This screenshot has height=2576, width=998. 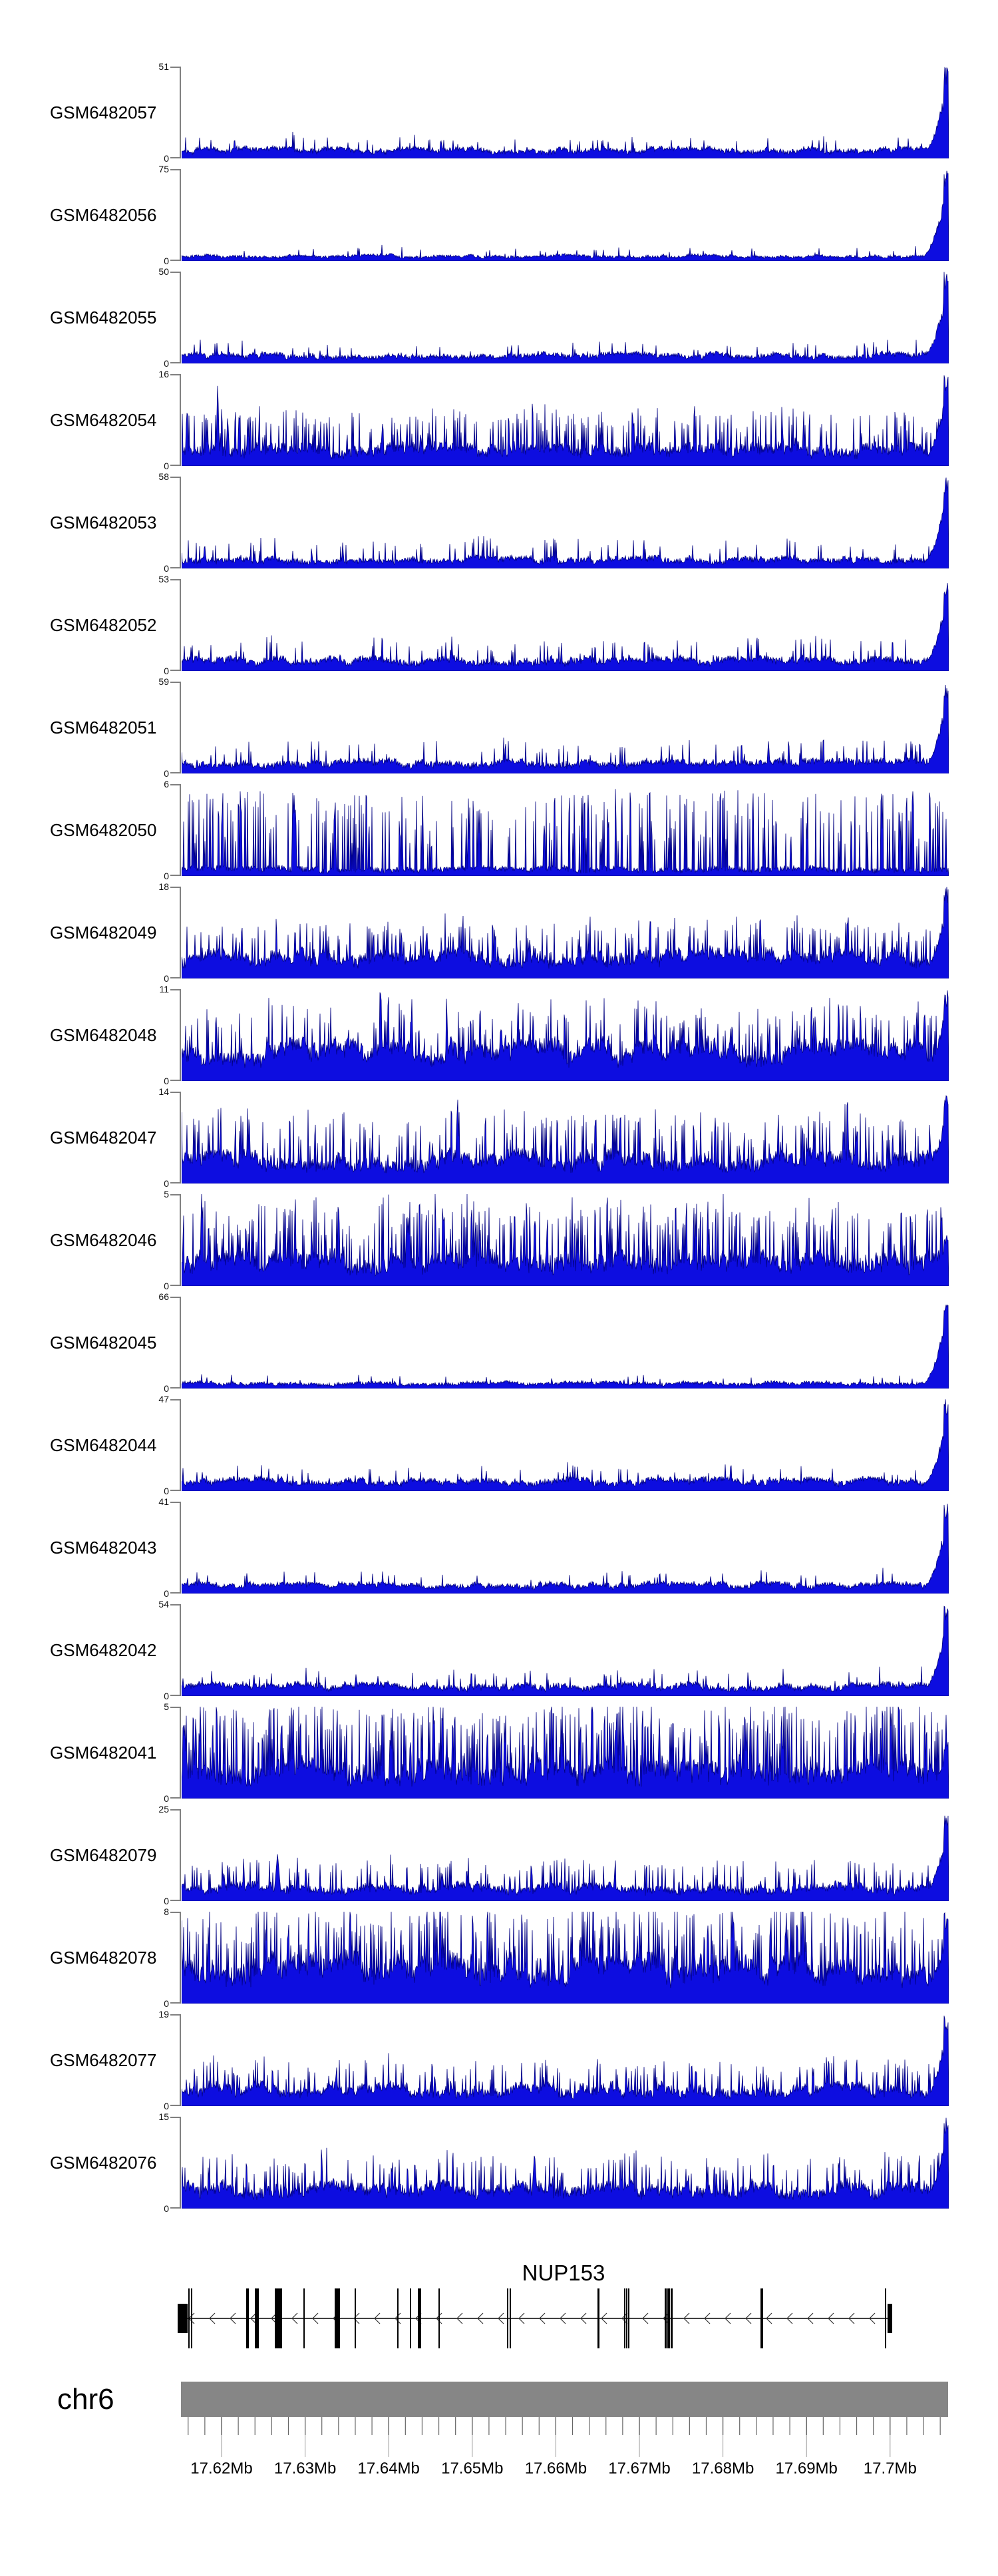 I want to click on coordinate-label: 17.7Mb, so click(x=890, y=2468).